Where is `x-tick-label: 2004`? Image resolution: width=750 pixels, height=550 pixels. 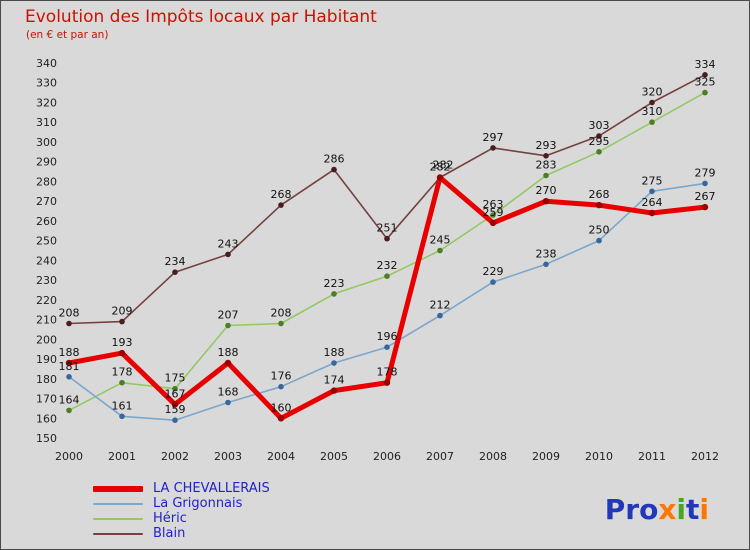 x-tick-label: 2004 is located at coordinates (281, 456).